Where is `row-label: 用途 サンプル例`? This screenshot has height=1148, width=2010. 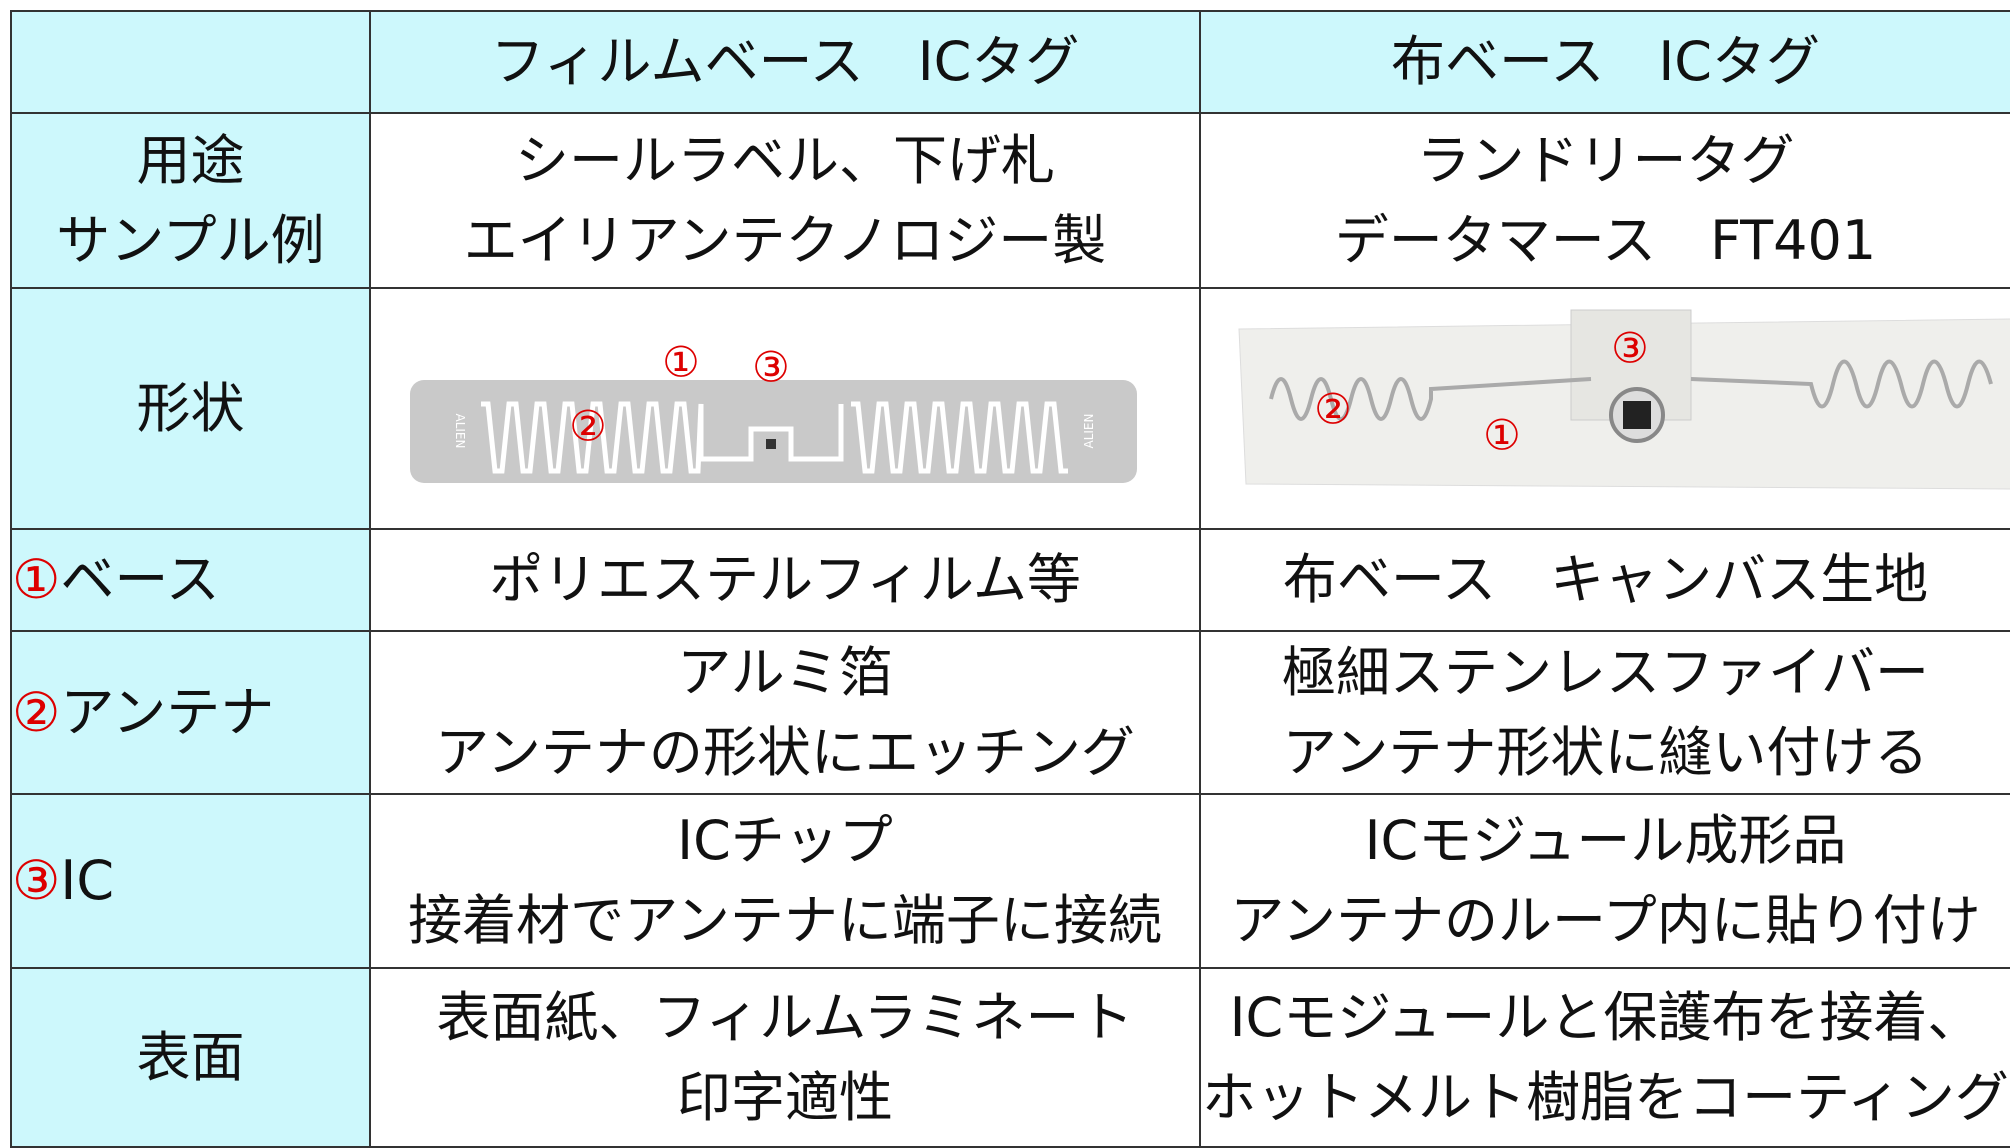
row-label: 用途 サンプル例 is located at coordinates (190, 200).